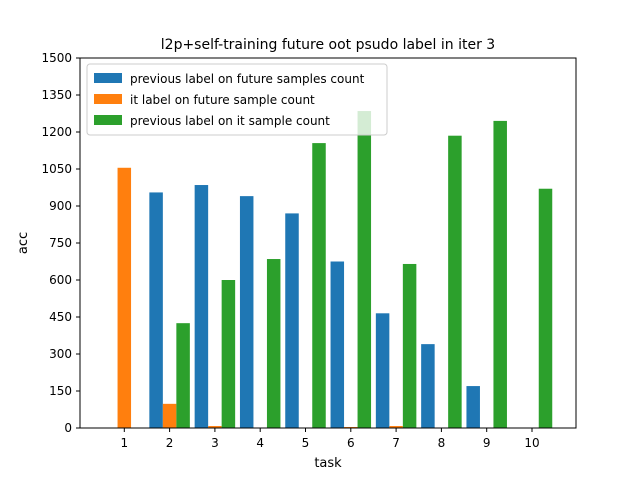 This screenshot has width=640, height=480. Describe the element at coordinates (170, 443) in the screenshot. I see `x-tick-label: 2` at that location.